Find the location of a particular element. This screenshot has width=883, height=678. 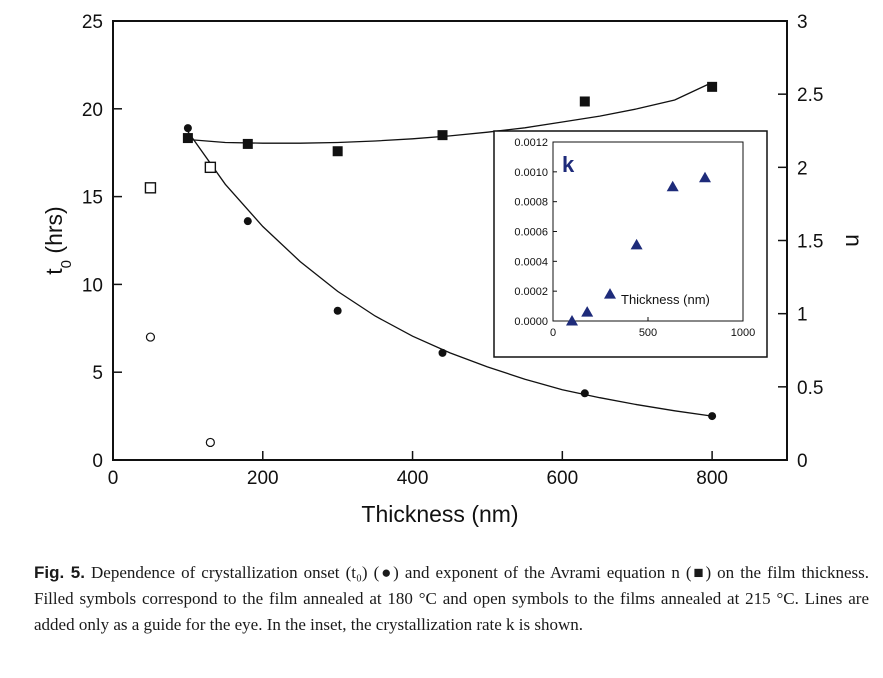

guide-line is located at coordinates (450, 112).